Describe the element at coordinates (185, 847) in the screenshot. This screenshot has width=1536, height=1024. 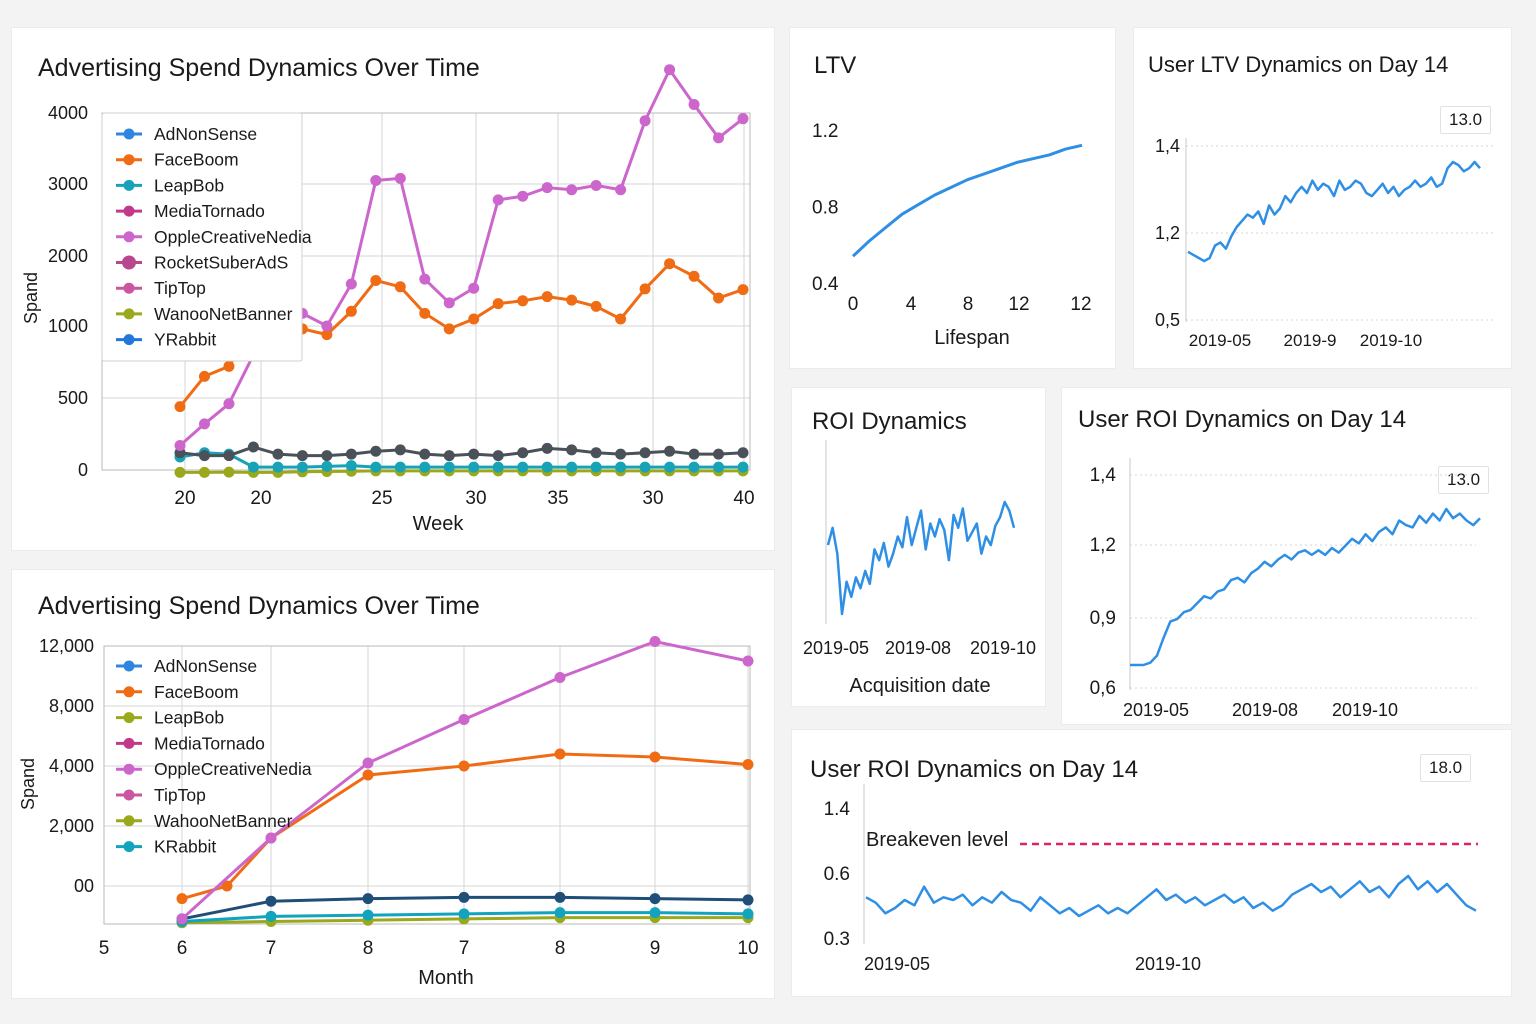
I see `legend-label: KRabbit` at that location.